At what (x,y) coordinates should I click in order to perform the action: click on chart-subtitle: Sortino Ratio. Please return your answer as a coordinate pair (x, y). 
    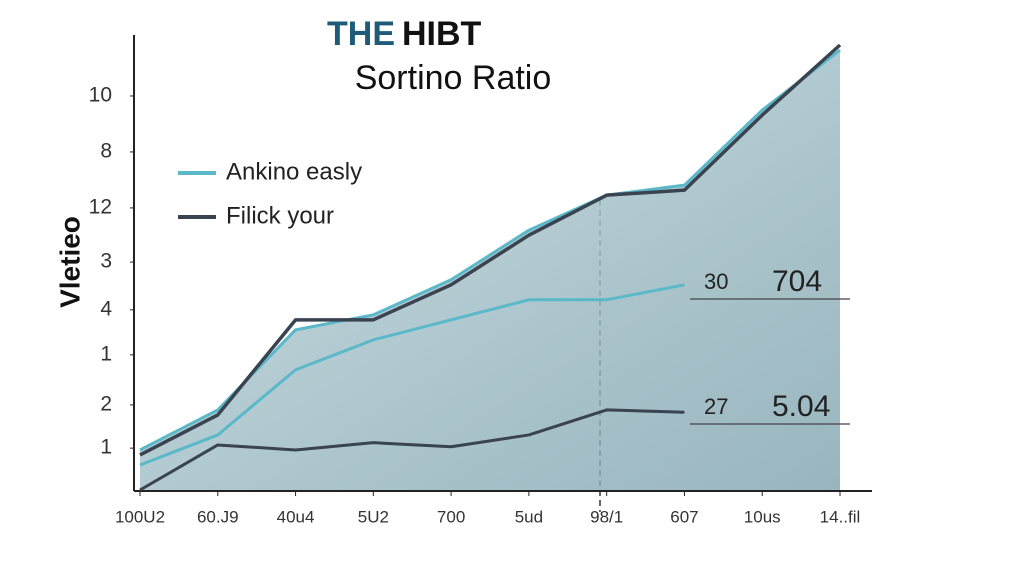
    Looking at the image, I should click on (453, 78).